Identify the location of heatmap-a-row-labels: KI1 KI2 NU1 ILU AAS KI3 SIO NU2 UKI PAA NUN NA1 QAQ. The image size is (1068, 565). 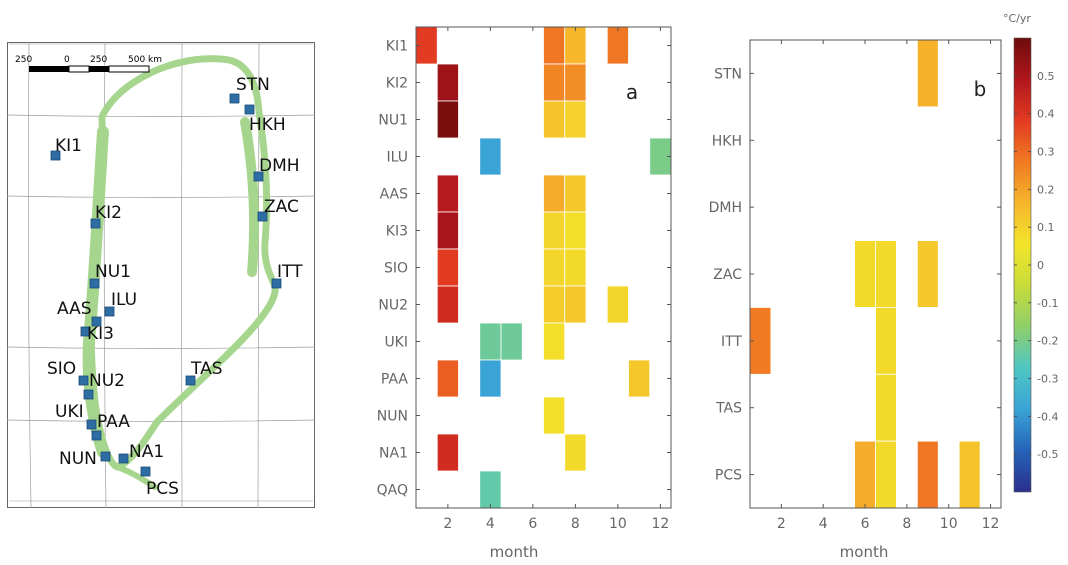
(393, 269).